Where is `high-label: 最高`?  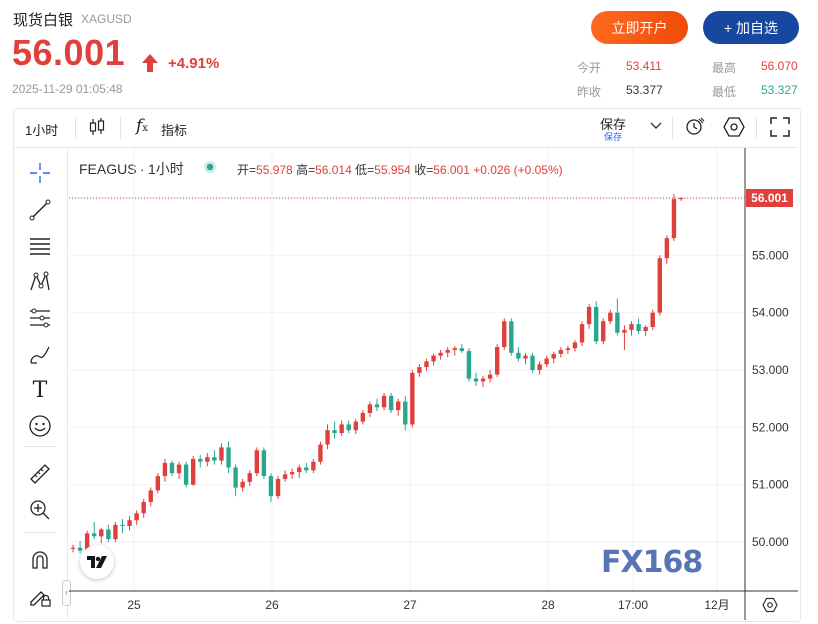 high-label: 最高 is located at coordinates (724, 68).